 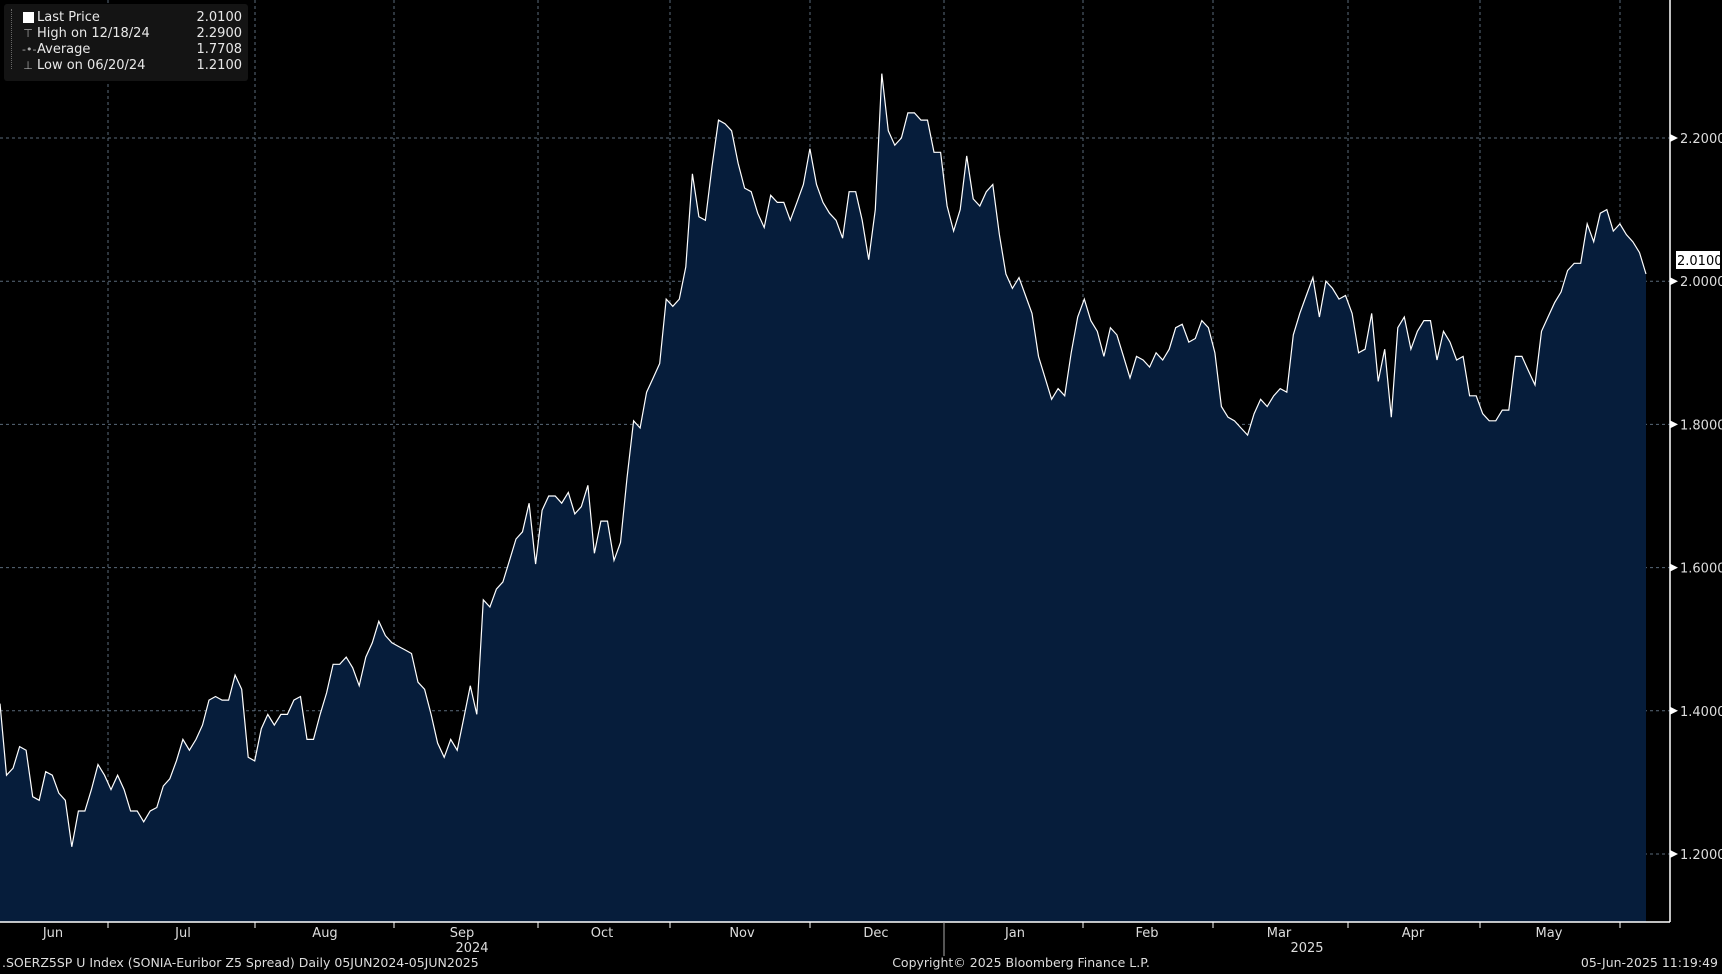 I want to click on legend-value: 1.7708, so click(x=219, y=49).